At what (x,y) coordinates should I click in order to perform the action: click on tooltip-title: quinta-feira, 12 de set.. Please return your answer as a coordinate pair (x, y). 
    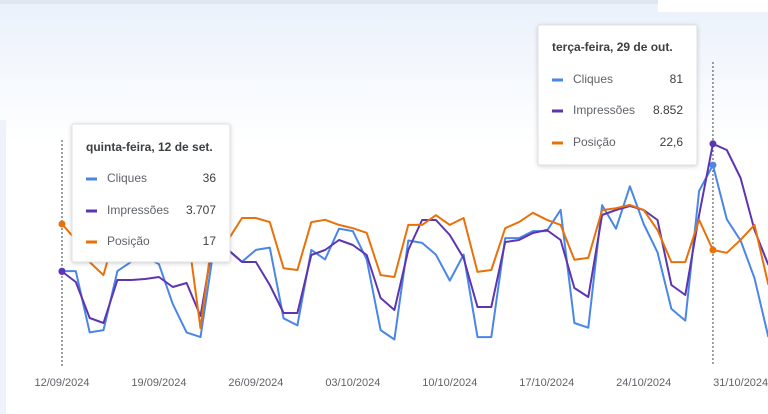
    Looking at the image, I should click on (149, 147).